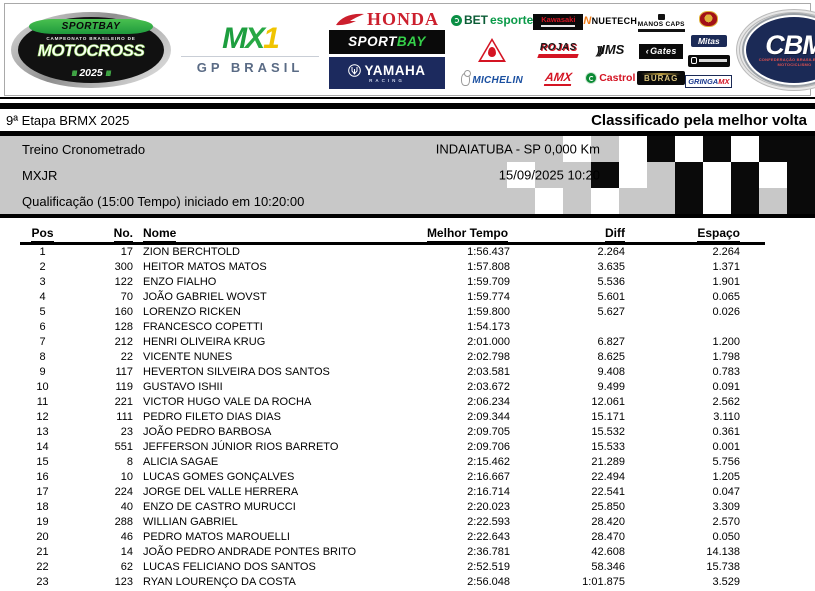 The width and height of the screenshot is (815, 591). Describe the element at coordinates (392, 357) in the screenshot. I see `table-row: 8 22 VICENTE NUNES 2:02.798 8.625 1.798` at that location.